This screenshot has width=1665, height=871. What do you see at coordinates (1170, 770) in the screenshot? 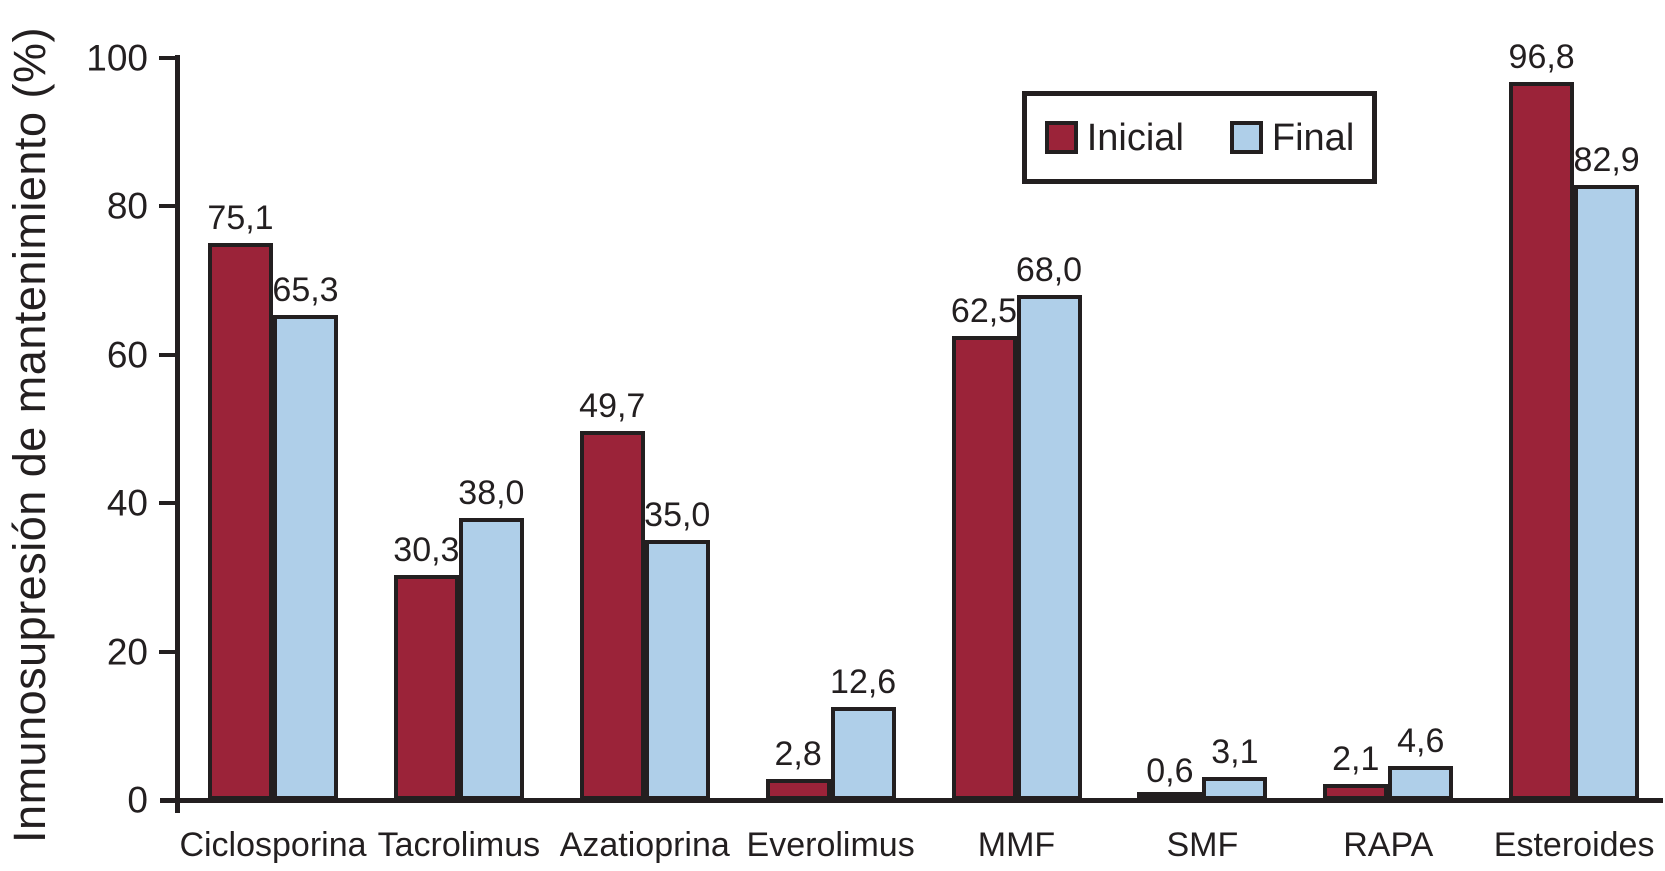
I see `data-label-inicial-smf: 0,6` at bounding box center [1170, 770].